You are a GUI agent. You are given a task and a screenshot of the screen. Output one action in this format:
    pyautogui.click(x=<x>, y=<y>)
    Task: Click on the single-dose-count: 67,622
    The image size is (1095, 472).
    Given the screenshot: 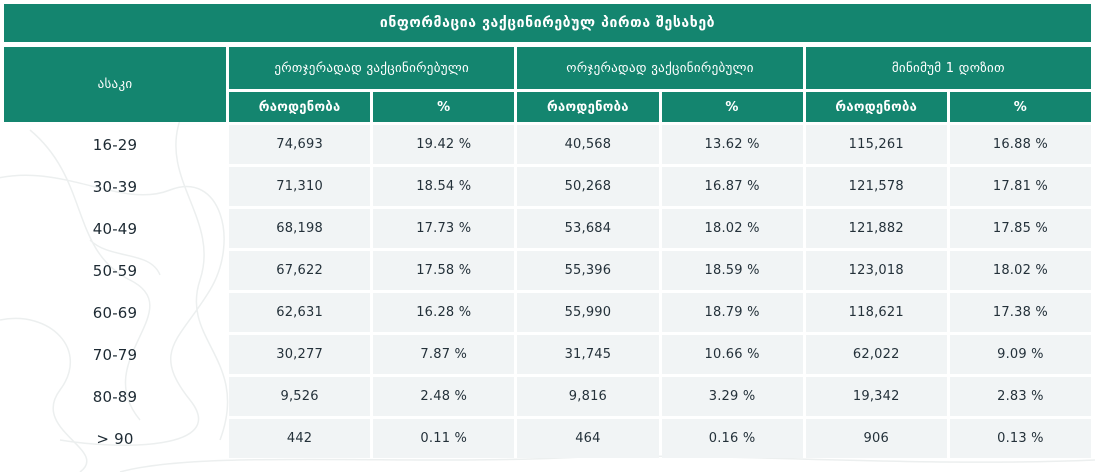 What is the action you would take?
    pyautogui.click(x=300, y=270)
    